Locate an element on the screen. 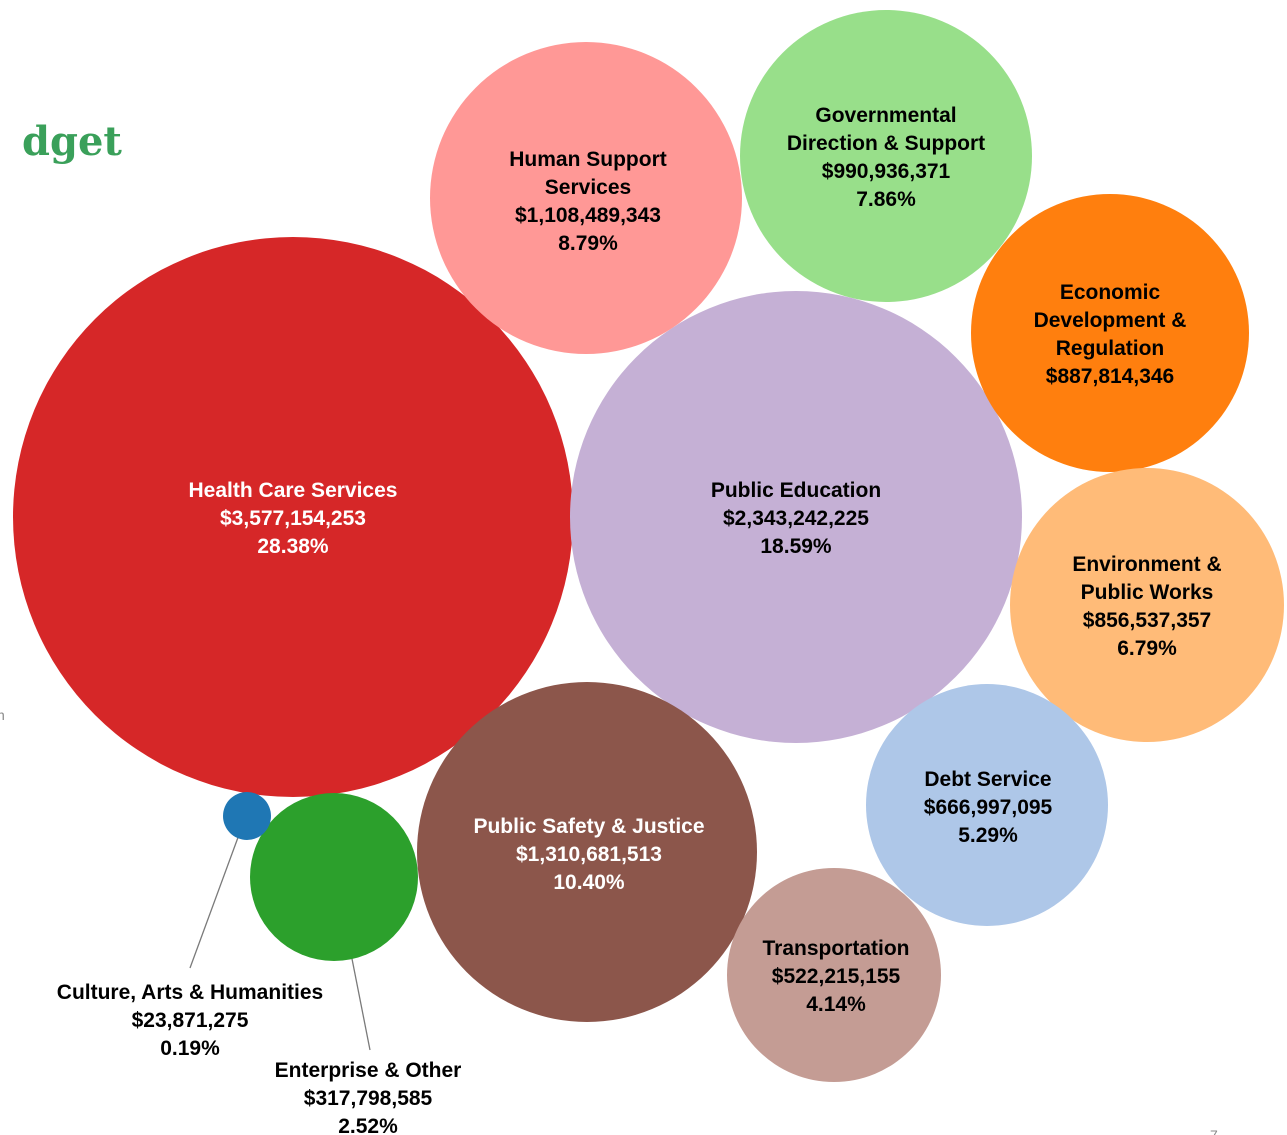 The width and height of the screenshot is (1287, 1135). bubble-culture is located at coordinates (247, 816).